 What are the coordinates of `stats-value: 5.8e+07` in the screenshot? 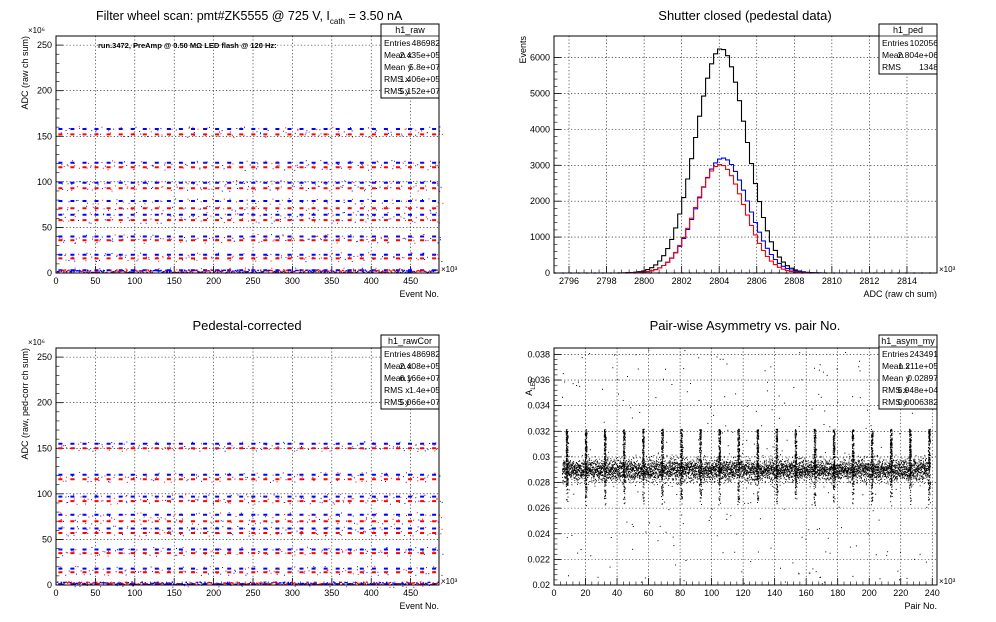 It's located at (424, 67).